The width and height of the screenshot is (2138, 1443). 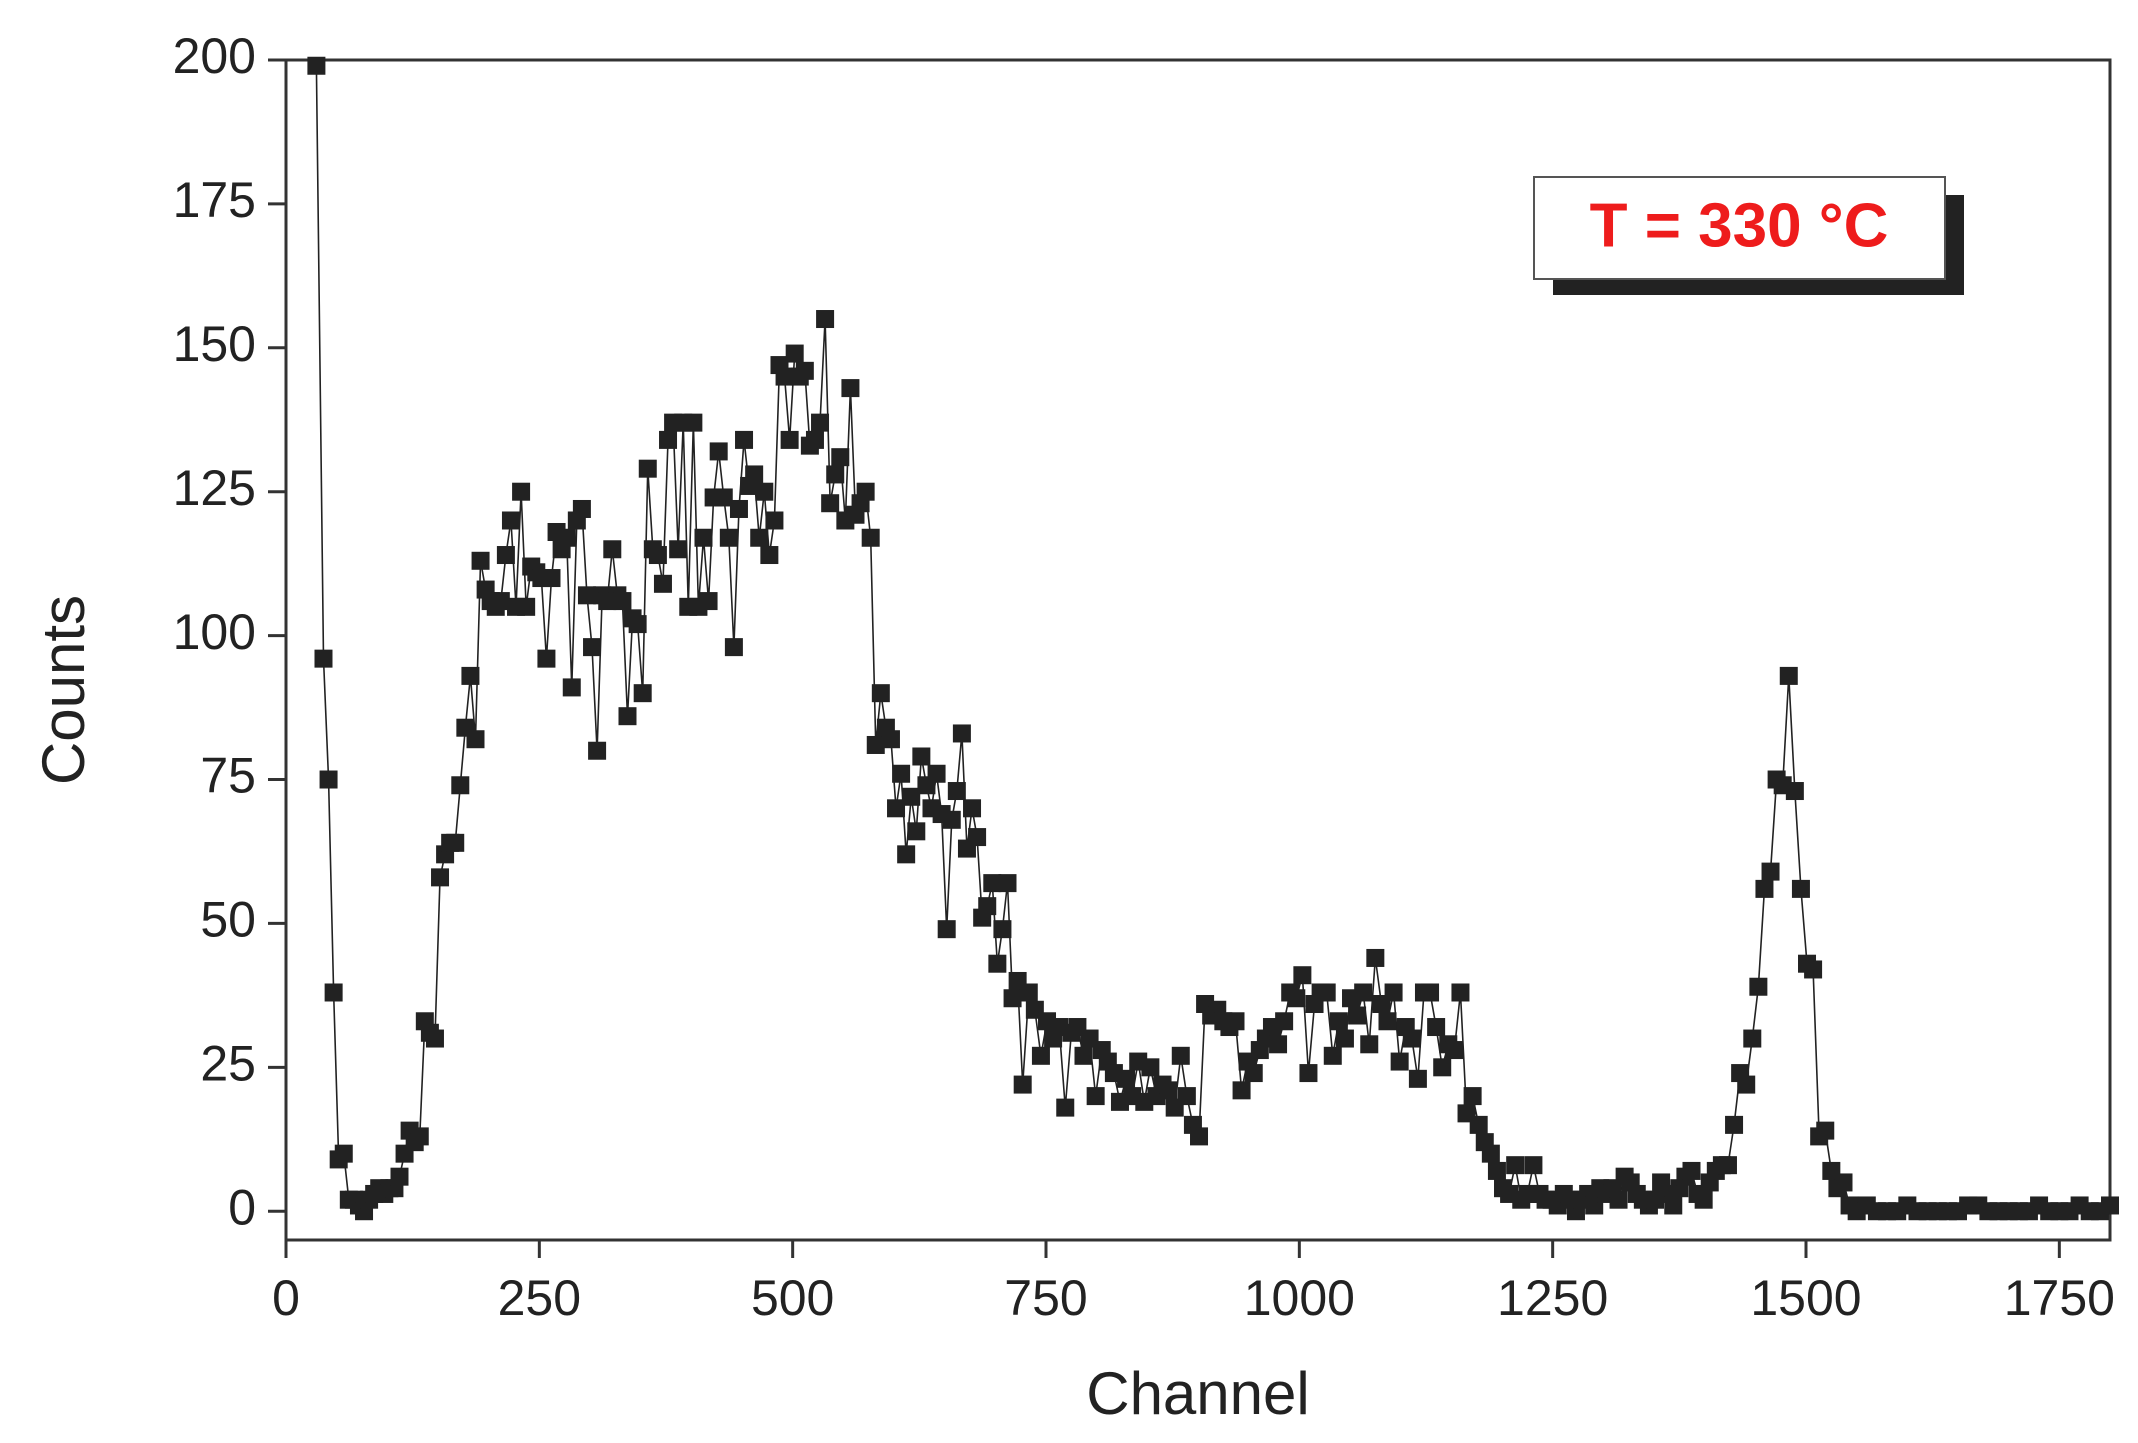 What do you see at coordinates (228, 776) in the screenshot?
I see `y-tick-label: 75` at bounding box center [228, 776].